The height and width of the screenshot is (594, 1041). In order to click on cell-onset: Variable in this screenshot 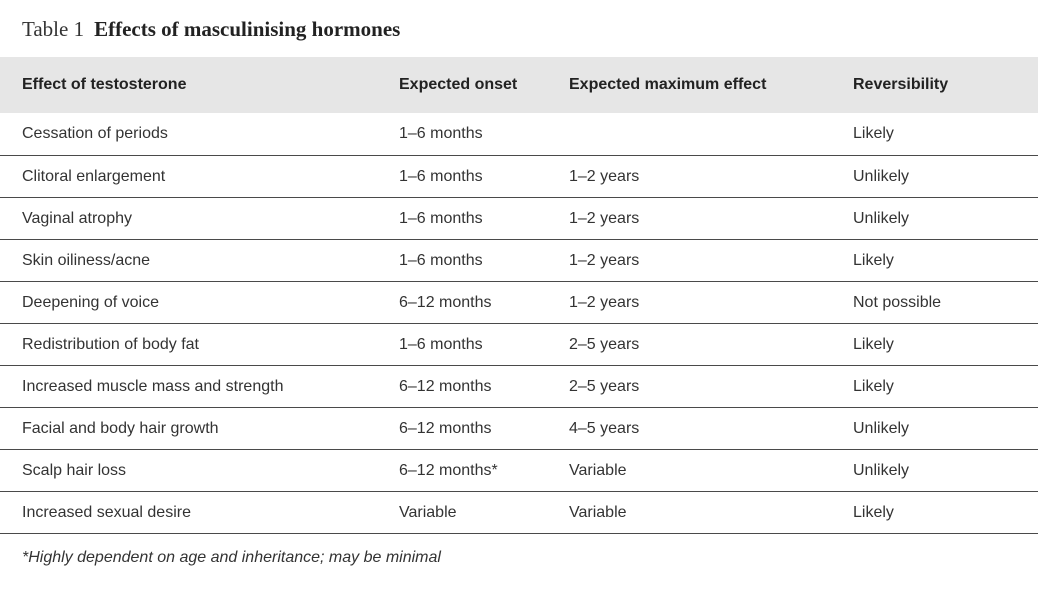, I will do `click(428, 512)`.